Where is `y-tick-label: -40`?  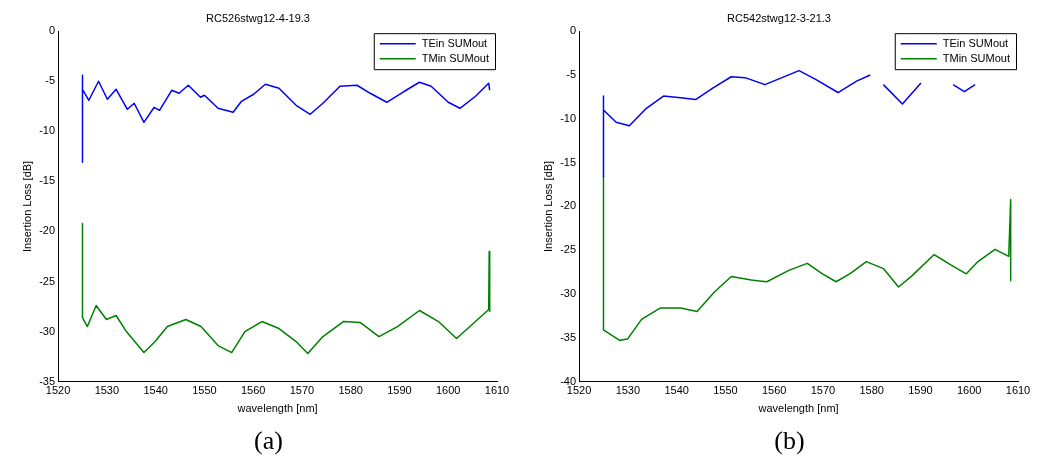 y-tick-label: -40 is located at coordinates (567, 380).